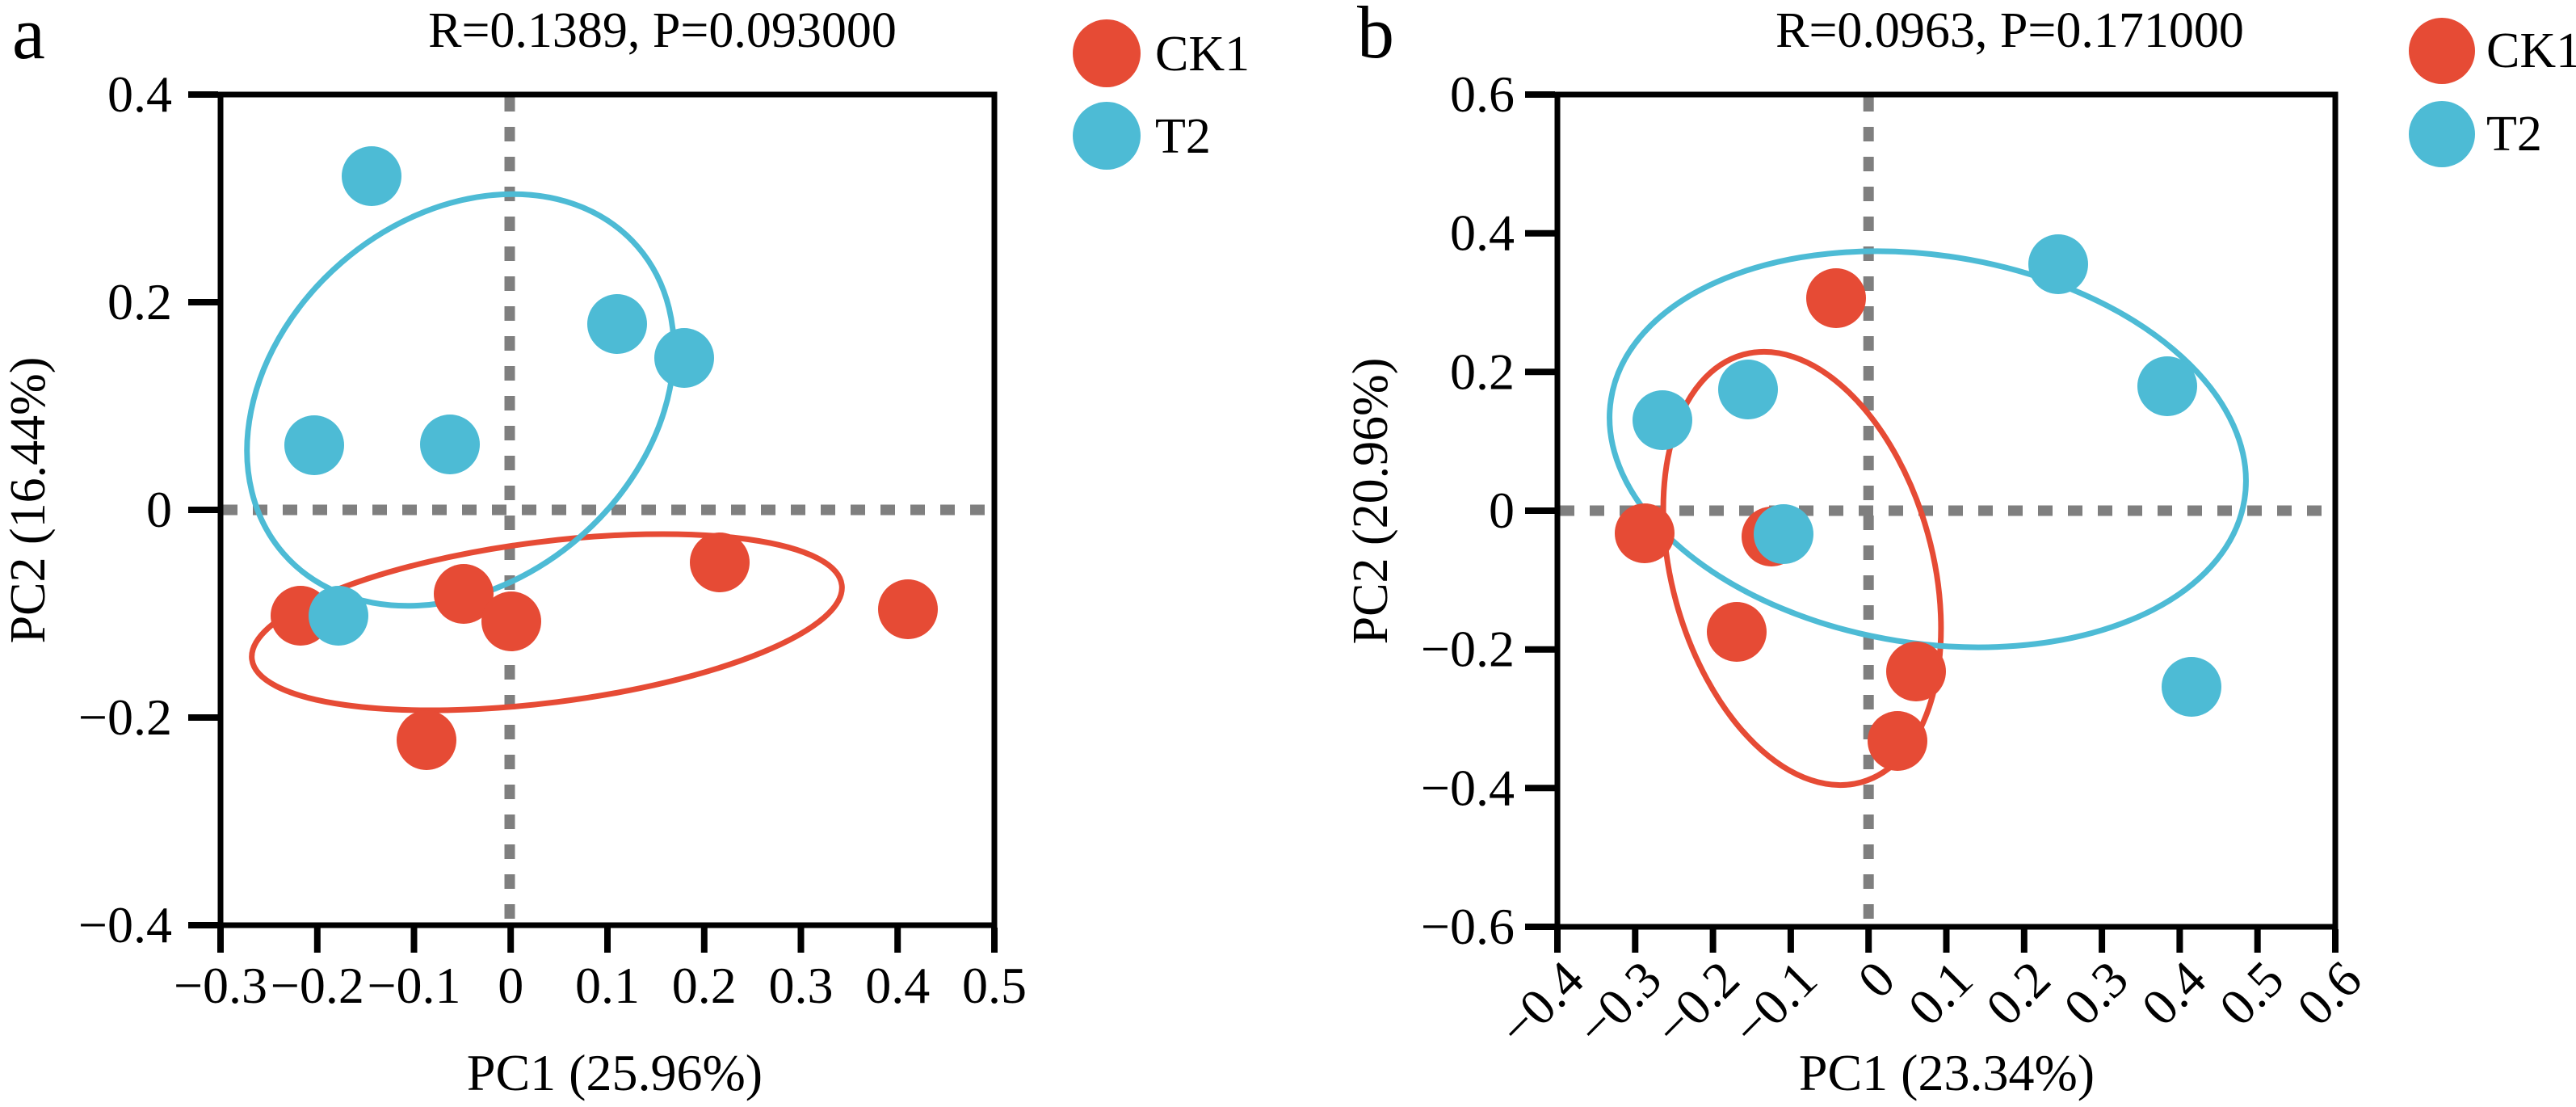 This screenshot has height=1107, width=2576. What do you see at coordinates (802, 985) in the screenshot?
I see `svg-text: 0.3` at bounding box center [802, 985].